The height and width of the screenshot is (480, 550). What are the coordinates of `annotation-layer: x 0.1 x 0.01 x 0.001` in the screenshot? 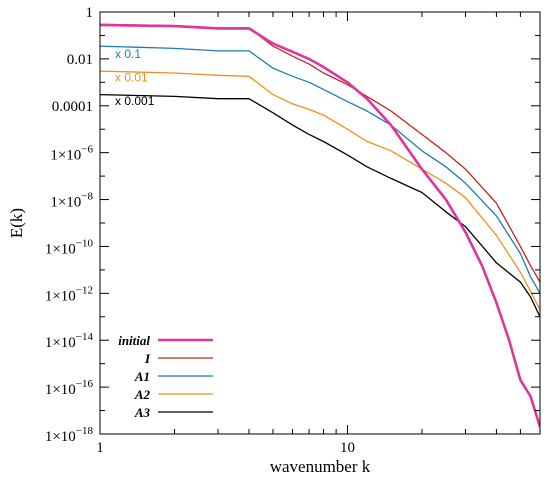 It's located at (135, 77).